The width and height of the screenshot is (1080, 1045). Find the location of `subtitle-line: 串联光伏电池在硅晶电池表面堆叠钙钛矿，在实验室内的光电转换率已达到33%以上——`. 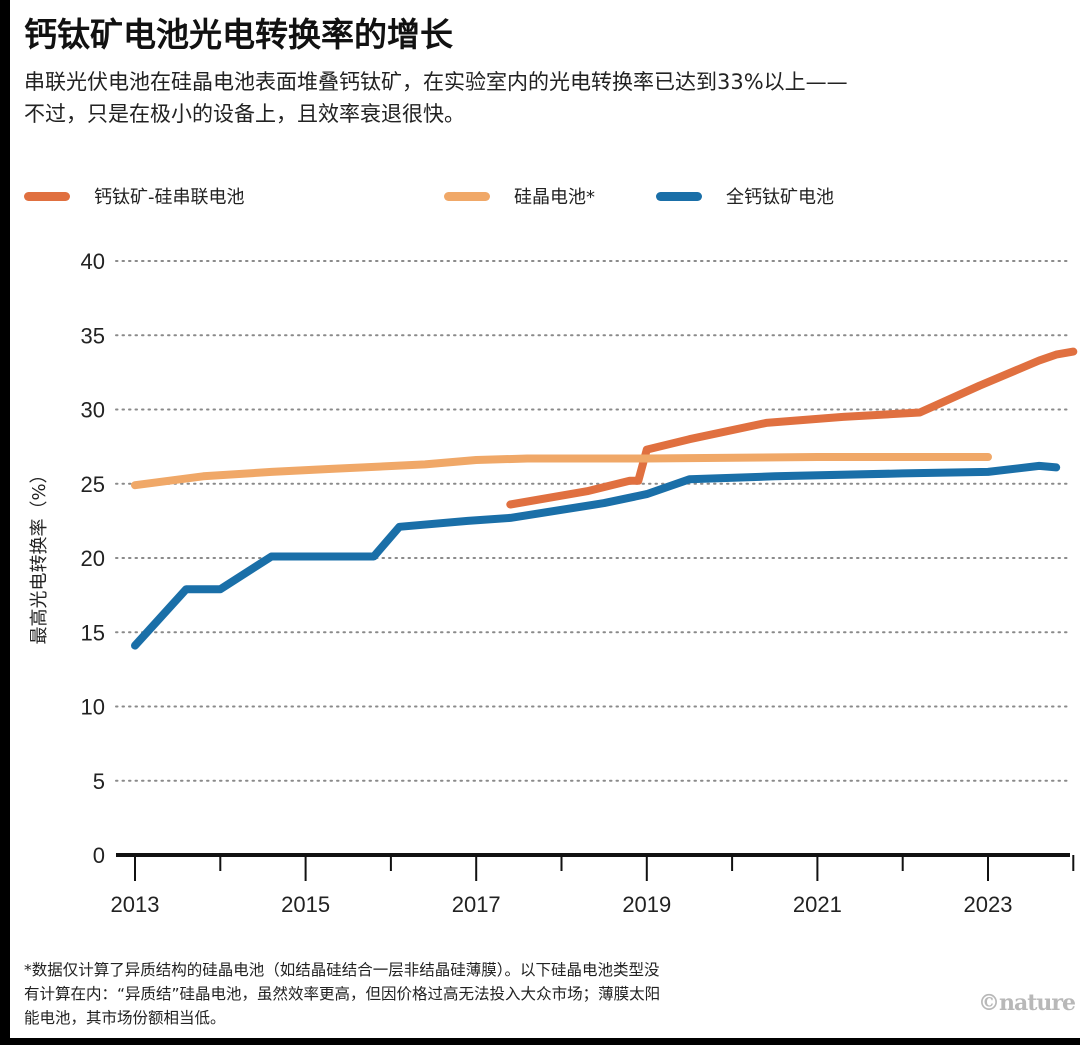

subtitle-line: 串联光伏电池在硅晶电池表面堆叠钙钛矿，在实验室内的光电转换率已达到33%以上—— is located at coordinates (436, 82).